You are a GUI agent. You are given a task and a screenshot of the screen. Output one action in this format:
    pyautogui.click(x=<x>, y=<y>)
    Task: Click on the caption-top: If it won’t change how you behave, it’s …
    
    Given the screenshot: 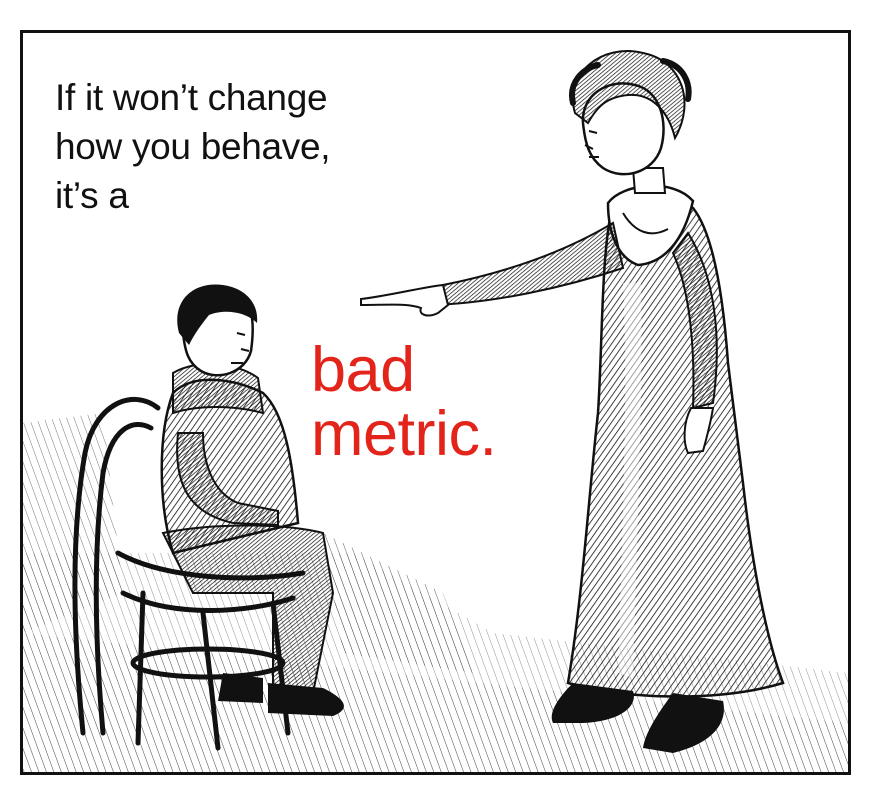 What is the action you would take?
    pyautogui.click(x=245, y=146)
    